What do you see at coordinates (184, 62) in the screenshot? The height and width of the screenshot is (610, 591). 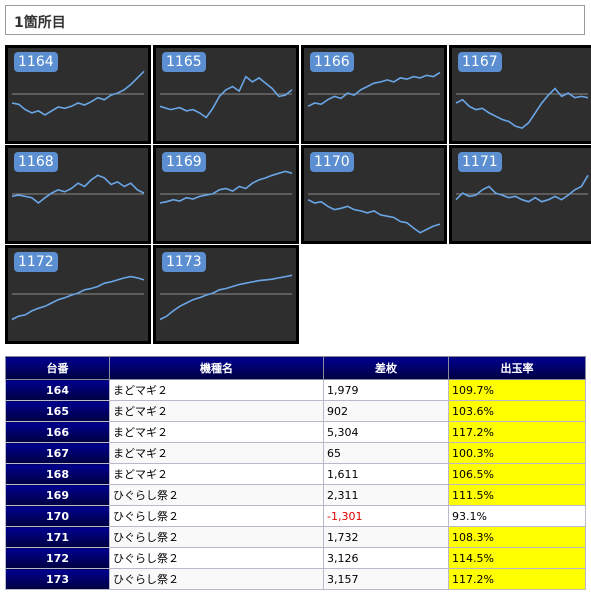 I see `machine-number-badge: 1165` at bounding box center [184, 62].